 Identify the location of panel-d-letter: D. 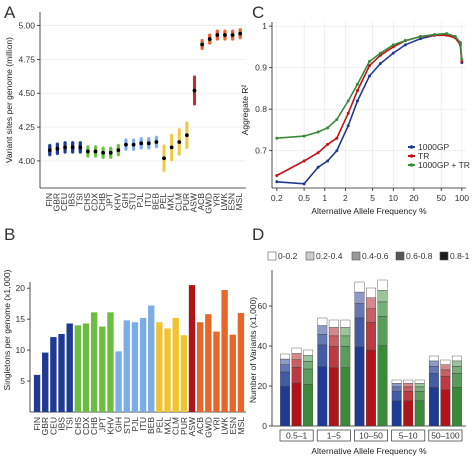
(258, 234).